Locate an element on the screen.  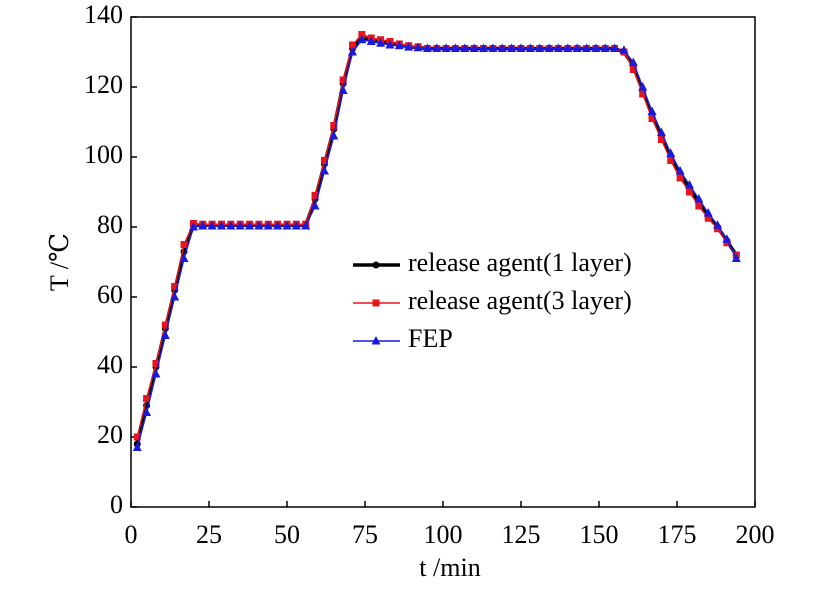
y-axis-label: T /℃ is located at coordinates (59, 262).